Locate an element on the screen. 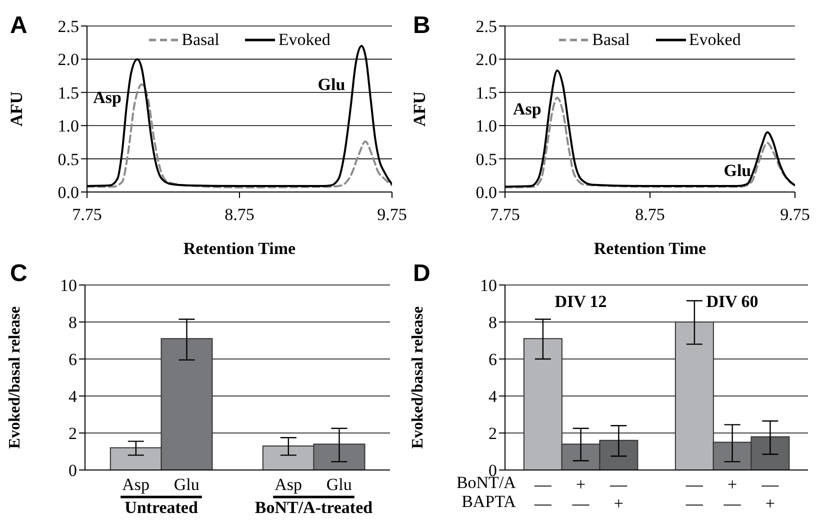 Image resolution: width=823 pixels, height=524 pixels. chart-title: B is located at coordinates (421, 26).